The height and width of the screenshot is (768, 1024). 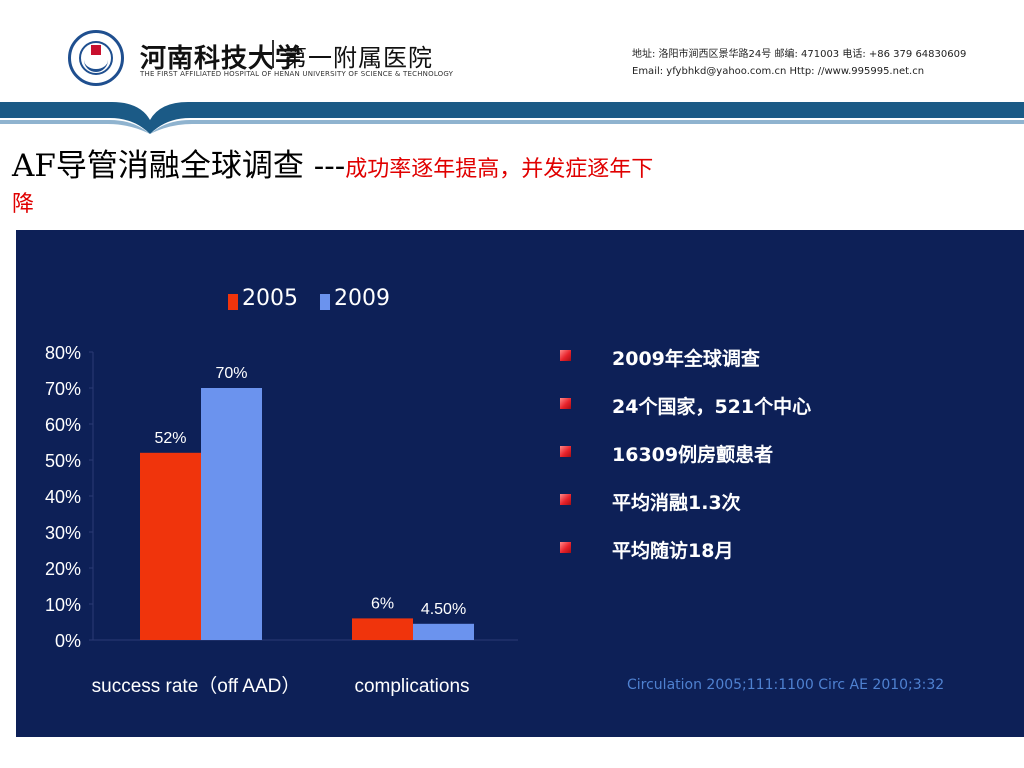 What do you see at coordinates (63, 605) in the screenshot?
I see `y-tick-label: 10%` at bounding box center [63, 605].